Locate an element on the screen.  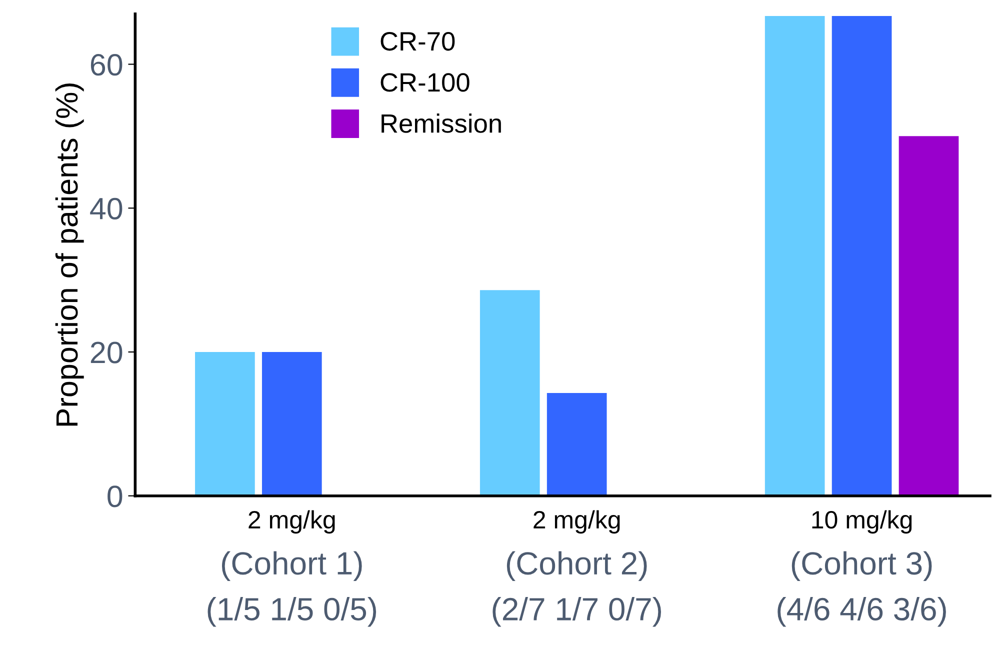
x-tick-label: 2 mg/kg (Cohort 2) (2/7 1/7 0/7) is located at coordinates (576, 568).